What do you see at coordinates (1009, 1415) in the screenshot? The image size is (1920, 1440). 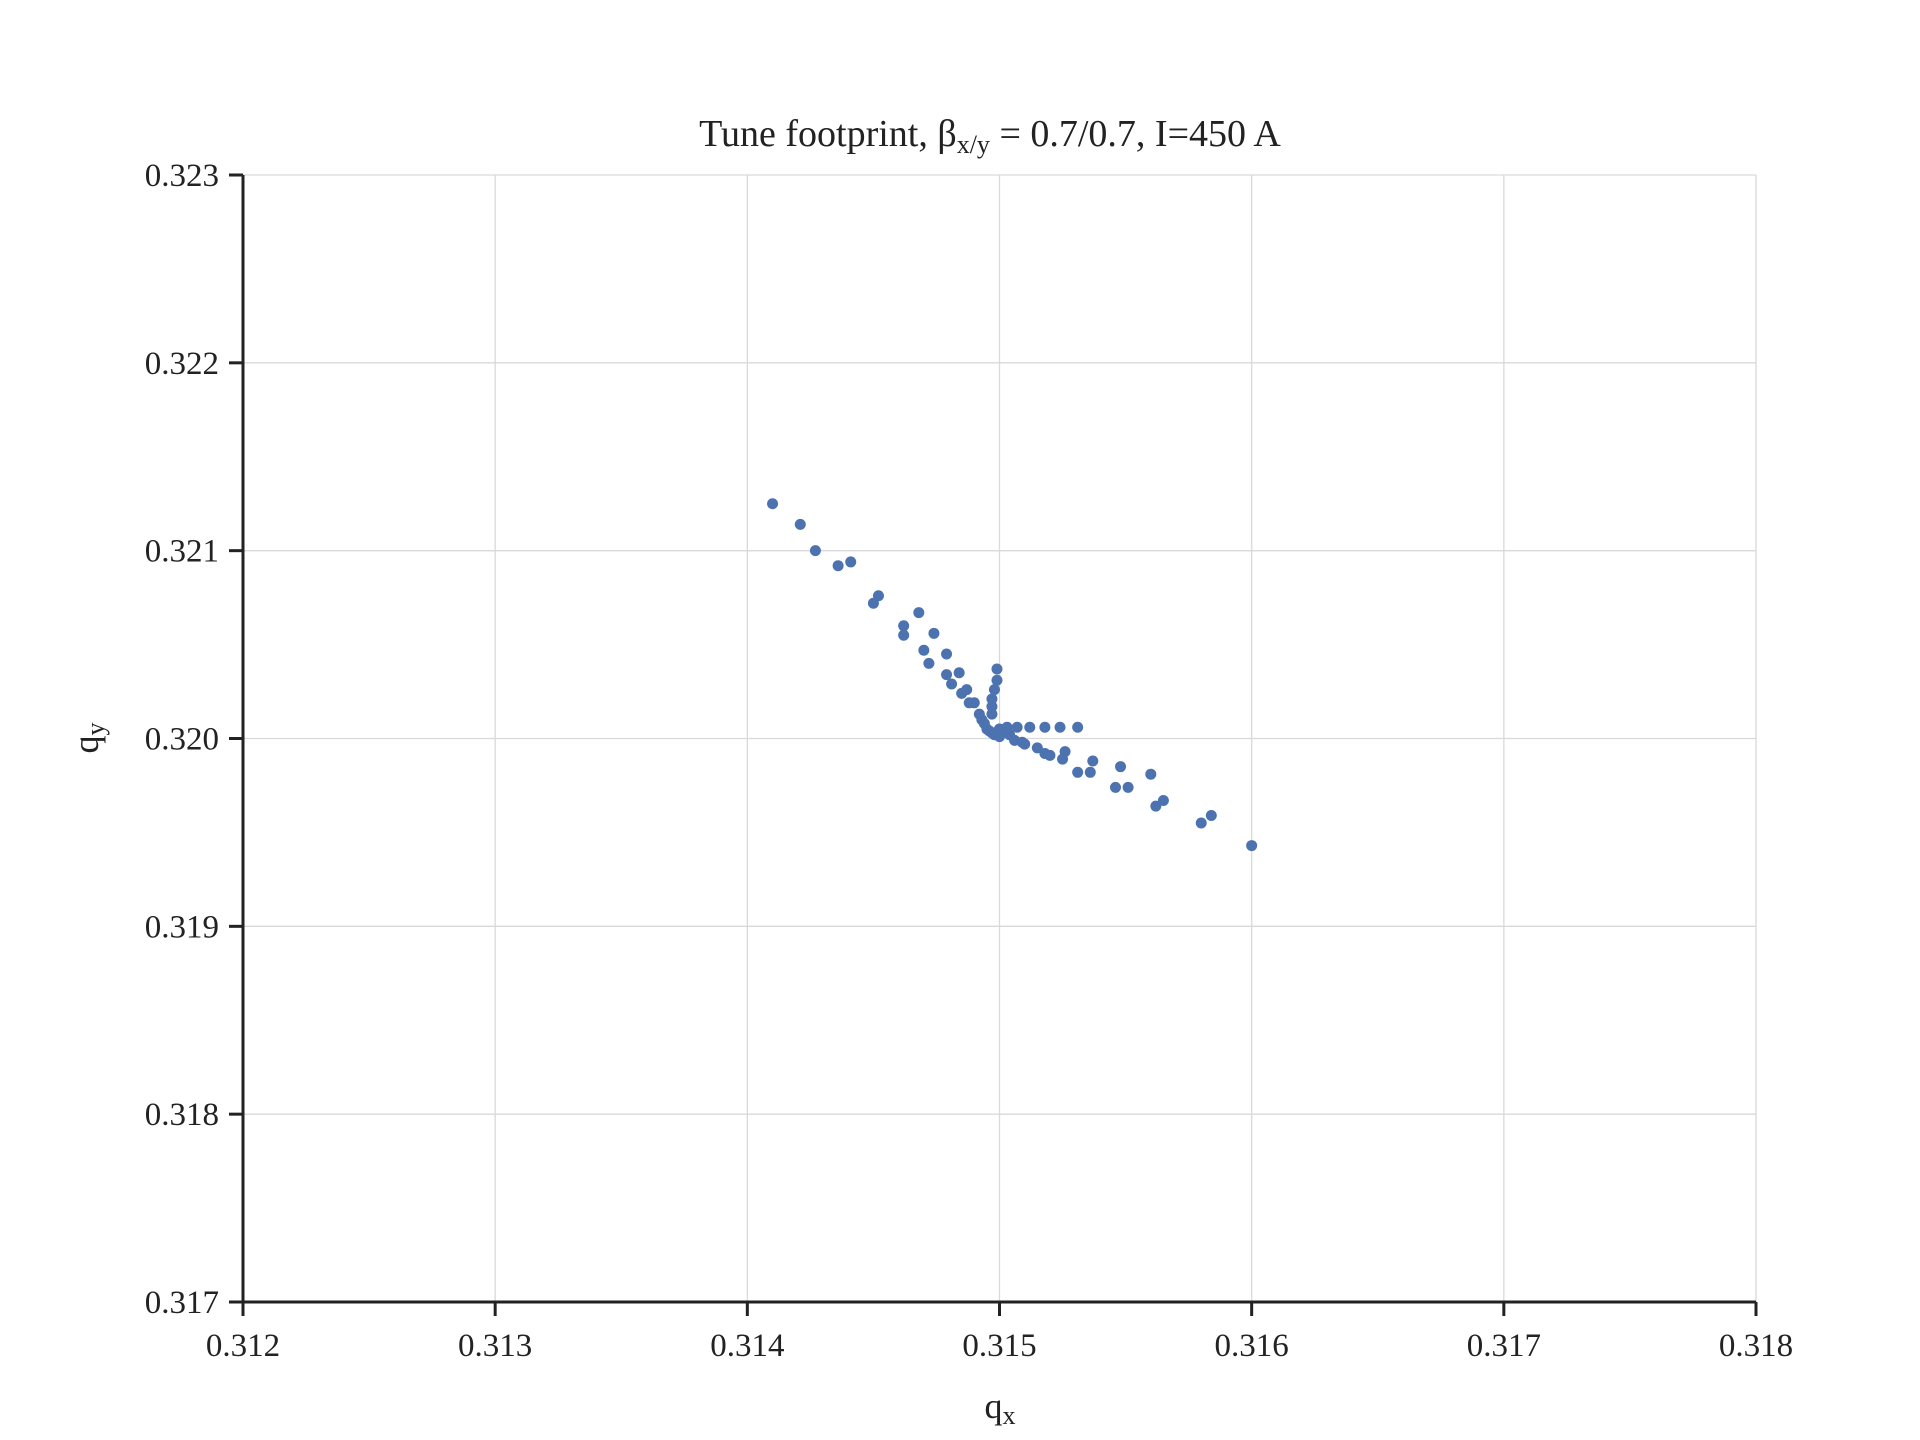 I see `x-axis-label-subscript: x` at bounding box center [1009, 1415].